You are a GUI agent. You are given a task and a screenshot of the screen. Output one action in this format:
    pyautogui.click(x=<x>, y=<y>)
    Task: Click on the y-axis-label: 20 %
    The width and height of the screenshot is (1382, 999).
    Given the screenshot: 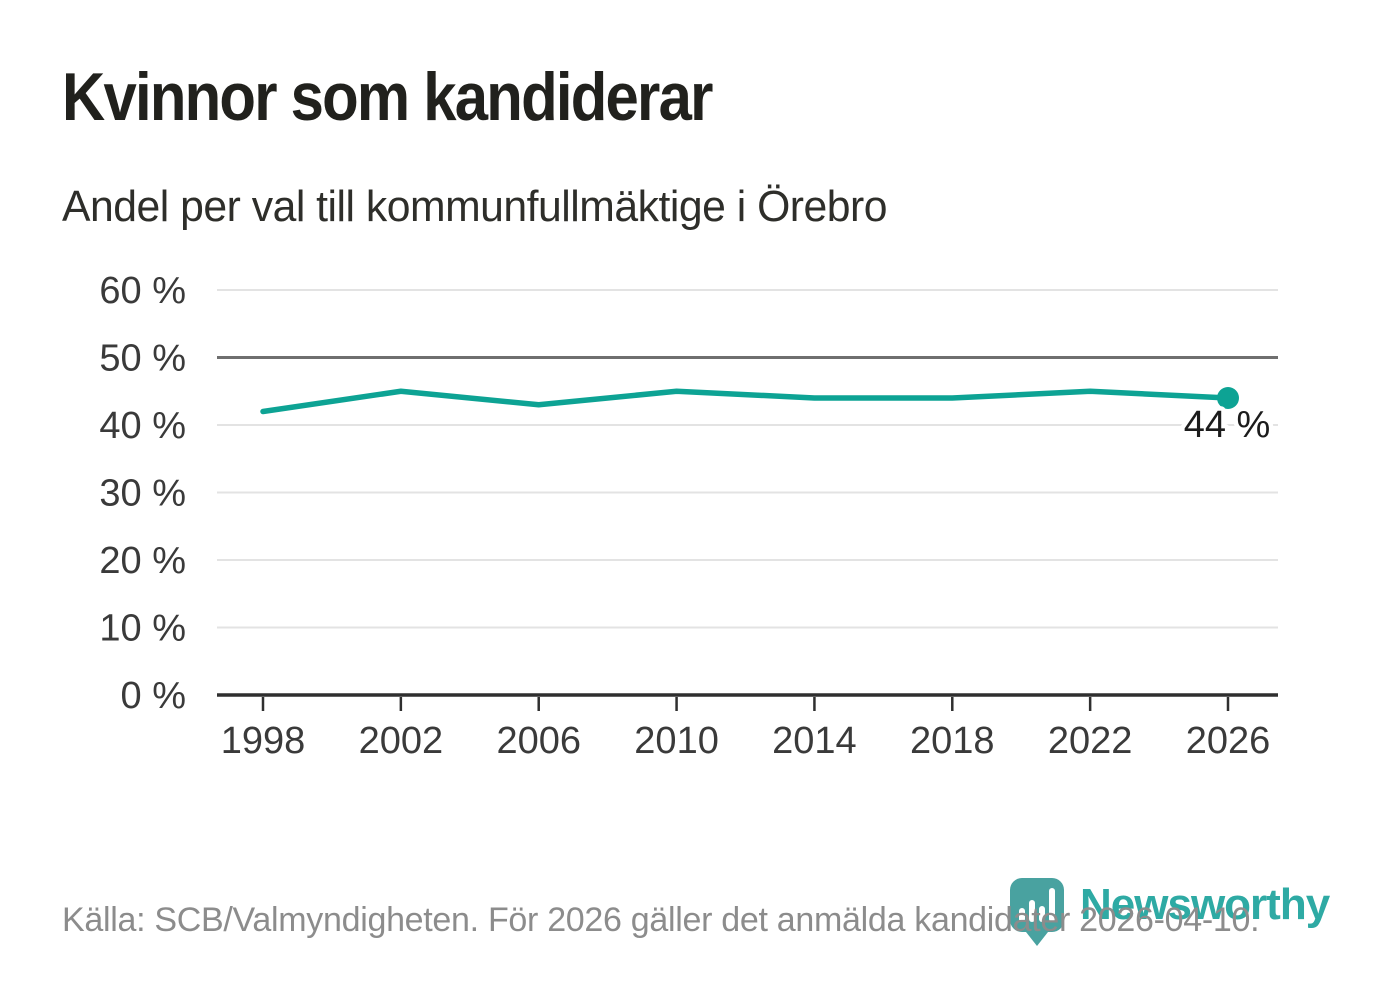 What is the action you would take?
    pyautogui.click(x=142, y=561)
    